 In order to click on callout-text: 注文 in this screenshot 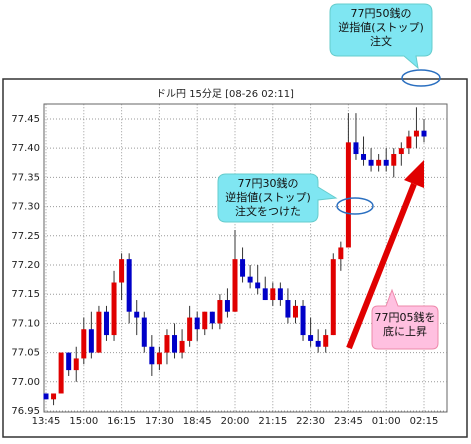, I will do `click(381, 41)`.